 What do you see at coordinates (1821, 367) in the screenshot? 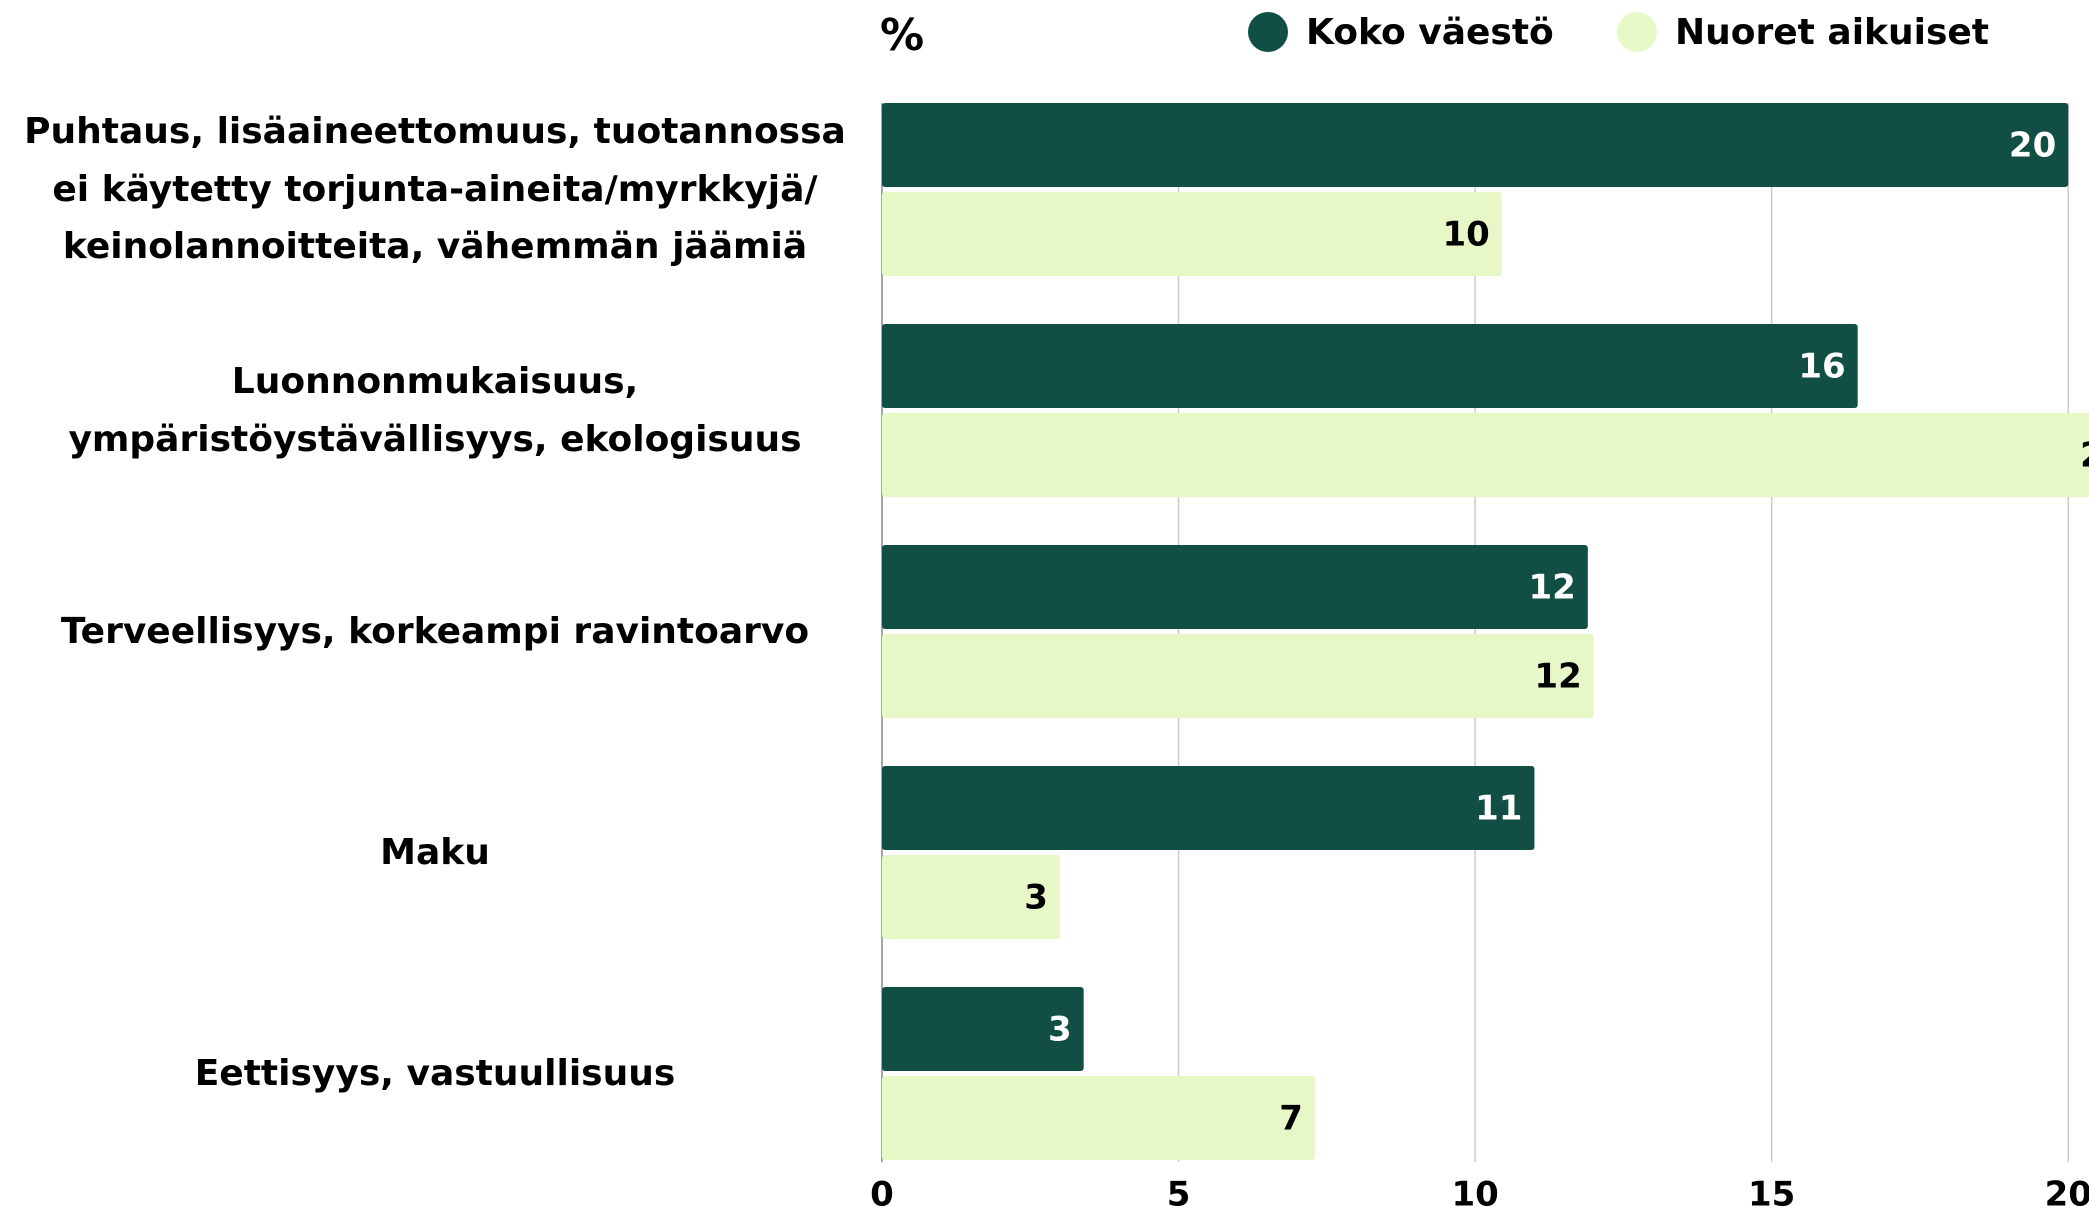
I see `value-label: 16` at bounding box center [1821, 367].